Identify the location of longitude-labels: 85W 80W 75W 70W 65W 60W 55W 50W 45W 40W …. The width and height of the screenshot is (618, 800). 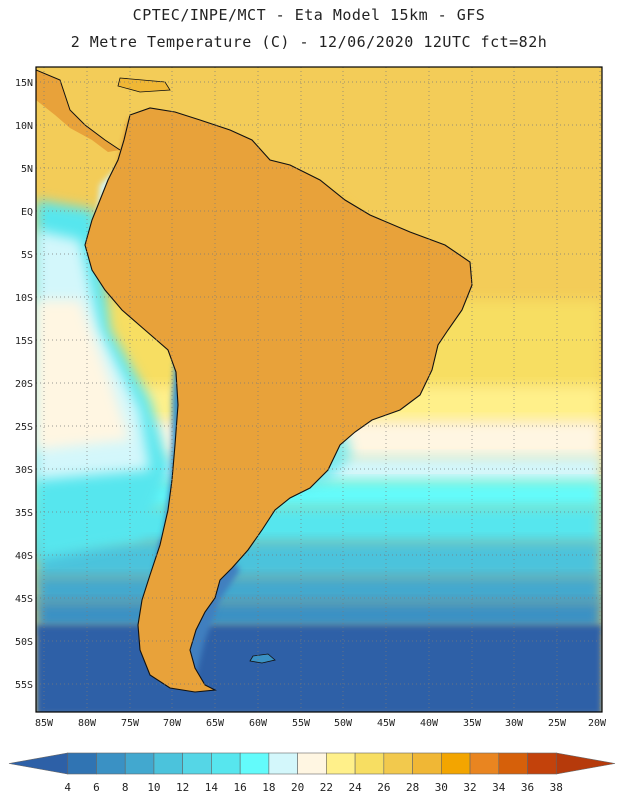
(321, 723).